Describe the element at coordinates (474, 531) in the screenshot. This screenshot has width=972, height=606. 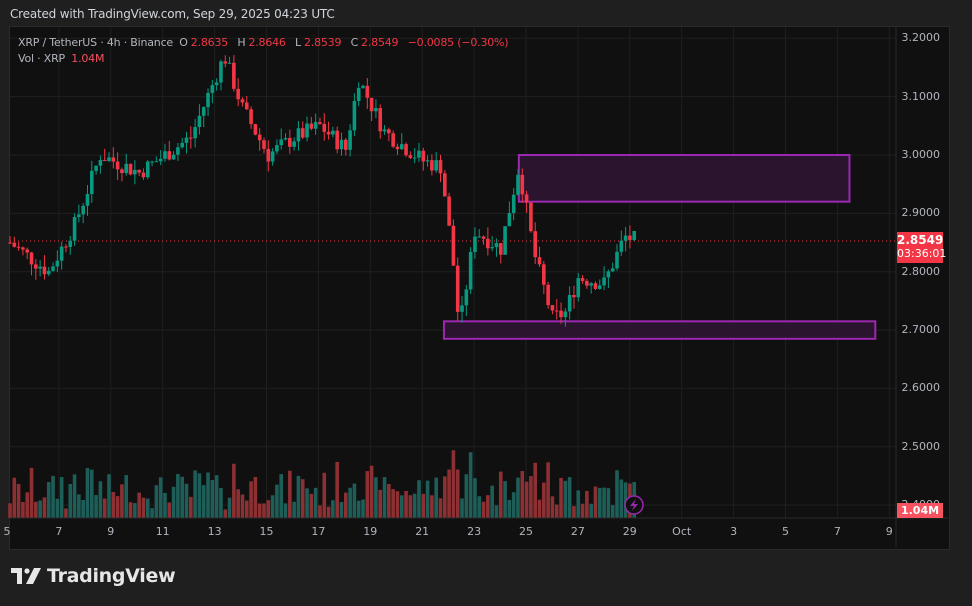
I see `time-tick: 23` at that location.